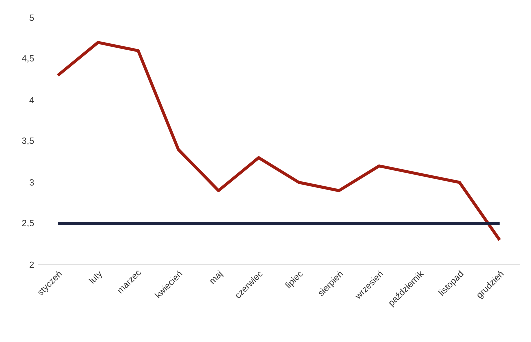 Image resolution: width=531 pixels, height=342 pixels. What do you see at coordinates (95, 277) in the screenshot?
I see `x-tick-label: luty` at bounding box center [95, 277].